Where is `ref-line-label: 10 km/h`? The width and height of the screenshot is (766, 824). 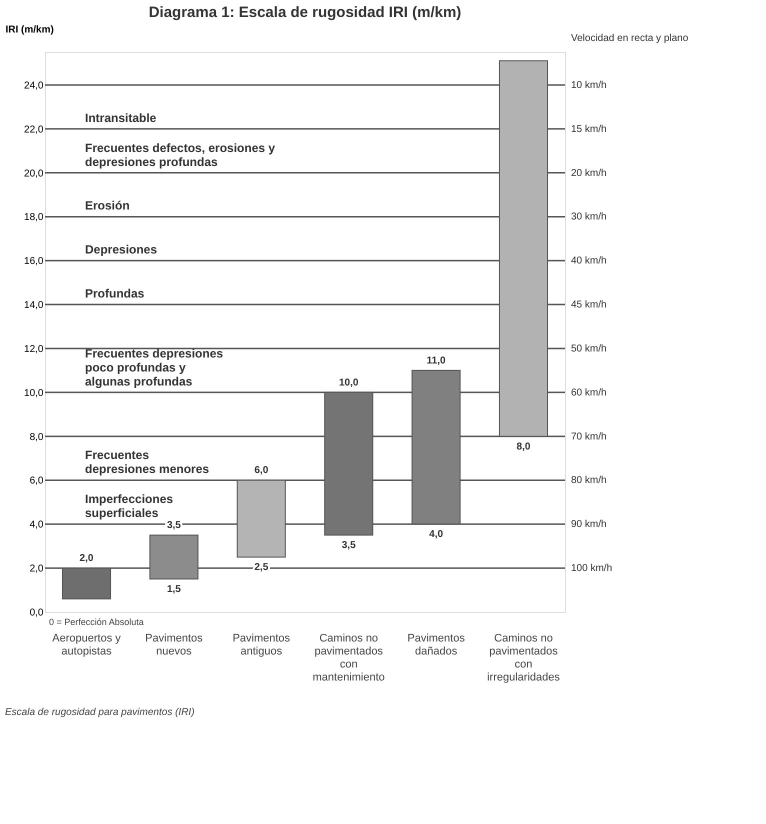 ref-line-label: 10 km/h is located at coordinates (589, 85).